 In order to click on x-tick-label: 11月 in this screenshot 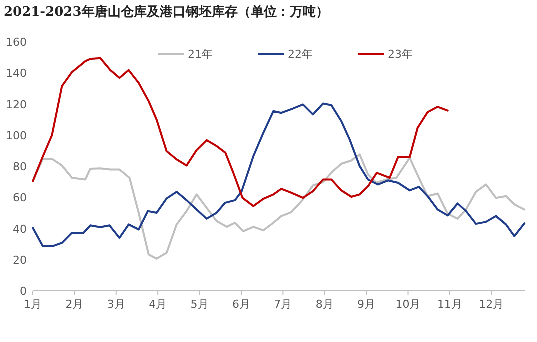, I will do `click(449, 304)`.